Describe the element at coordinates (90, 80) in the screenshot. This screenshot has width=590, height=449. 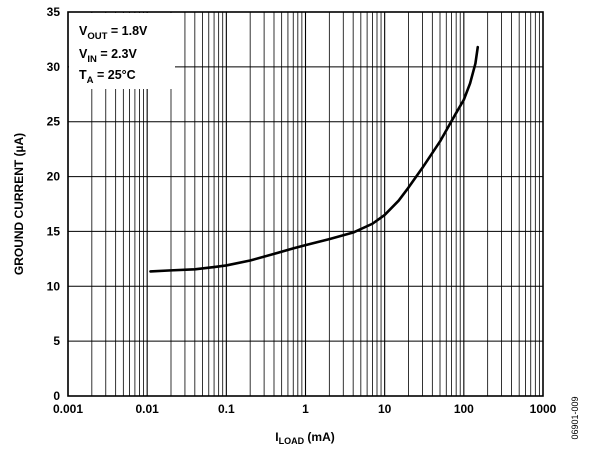
I see `legend-line-3-sub: A` at that location.